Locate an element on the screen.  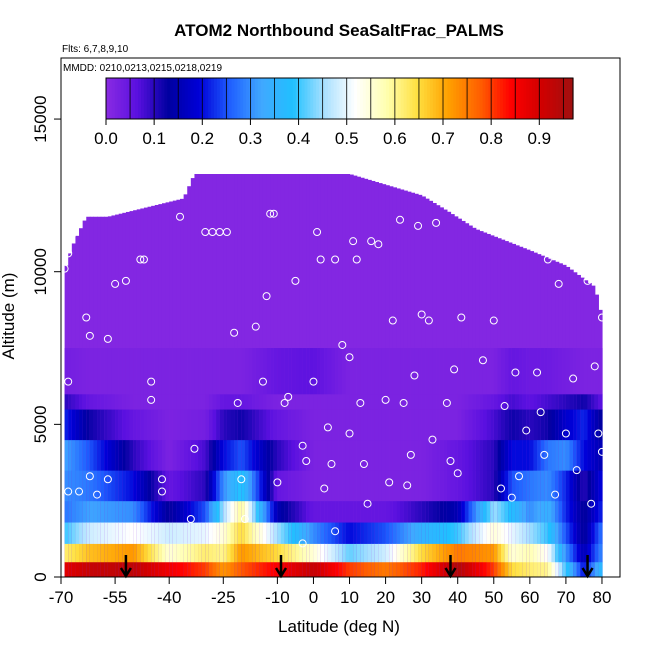
colorbar: 0.0 0.1 0.2 0.3 0.4 0.5 0.6 0.7 0.8 0.9 is located at coordinates (334, 112).